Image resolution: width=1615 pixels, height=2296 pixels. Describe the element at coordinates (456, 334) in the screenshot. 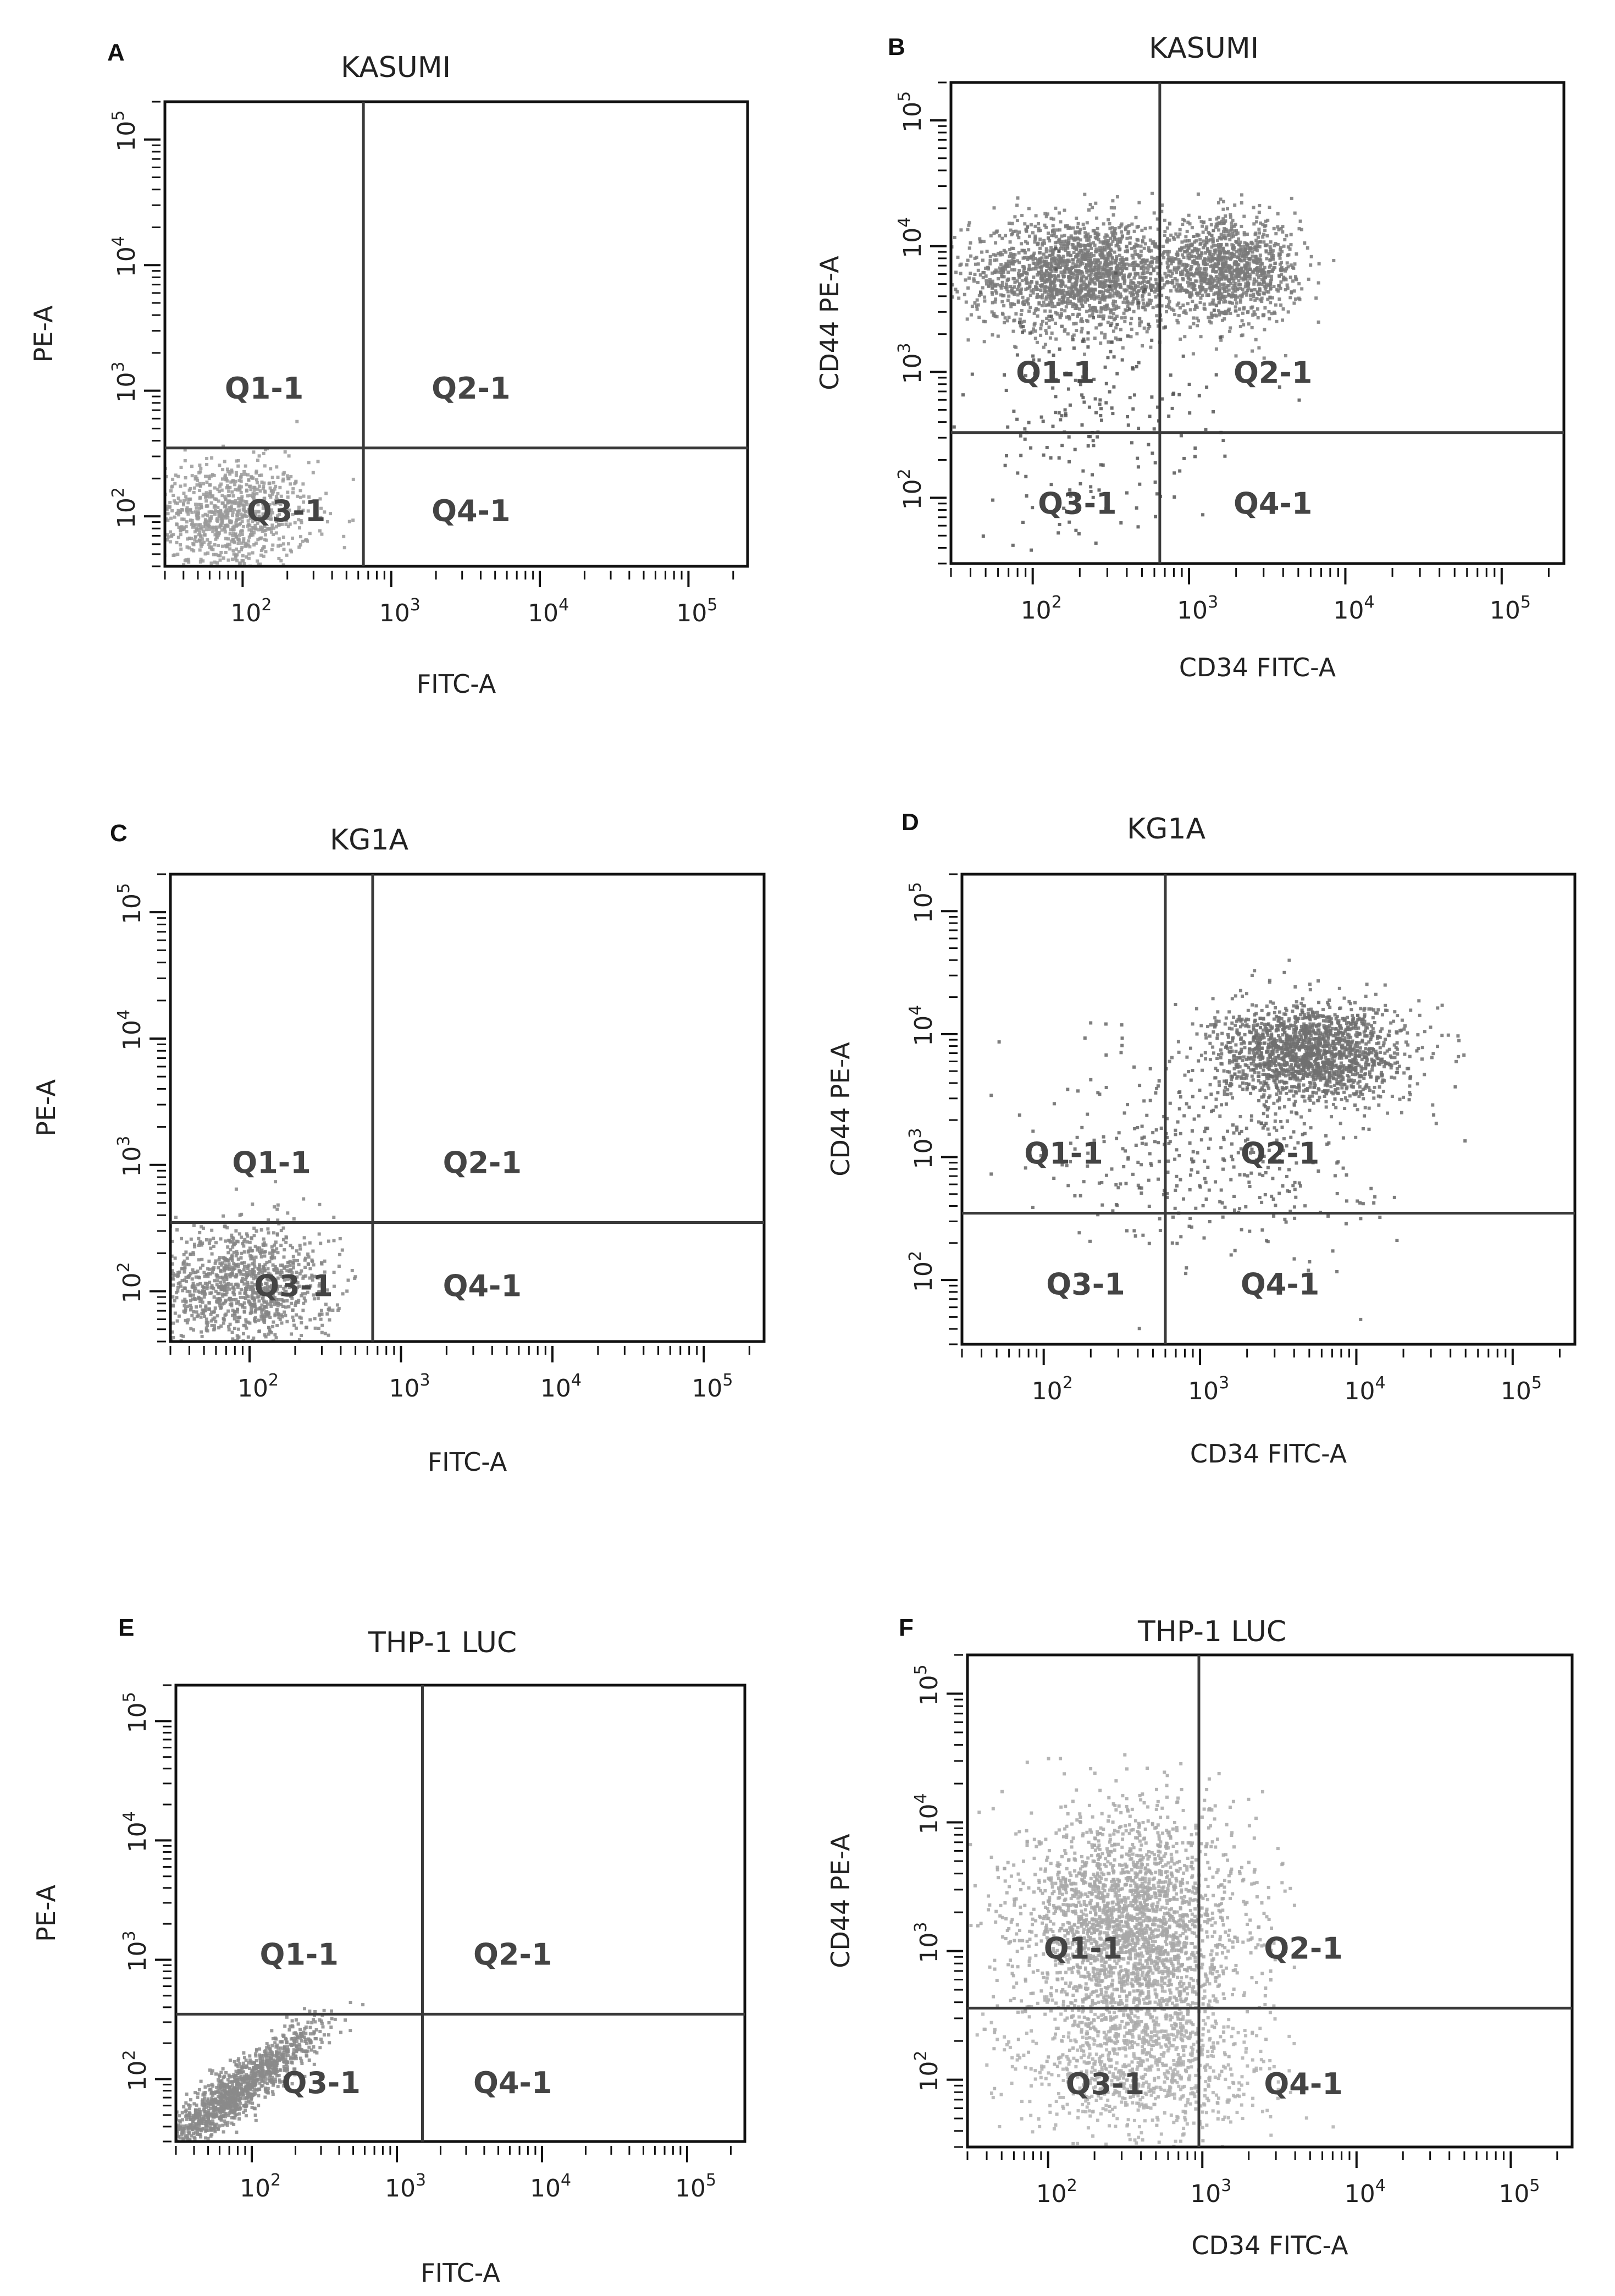

I see `plot-frame` at that location.